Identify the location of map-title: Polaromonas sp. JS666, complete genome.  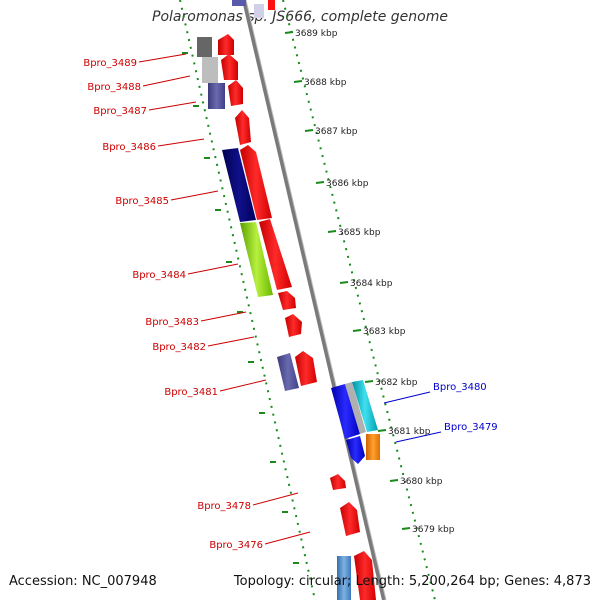
(300, 17).